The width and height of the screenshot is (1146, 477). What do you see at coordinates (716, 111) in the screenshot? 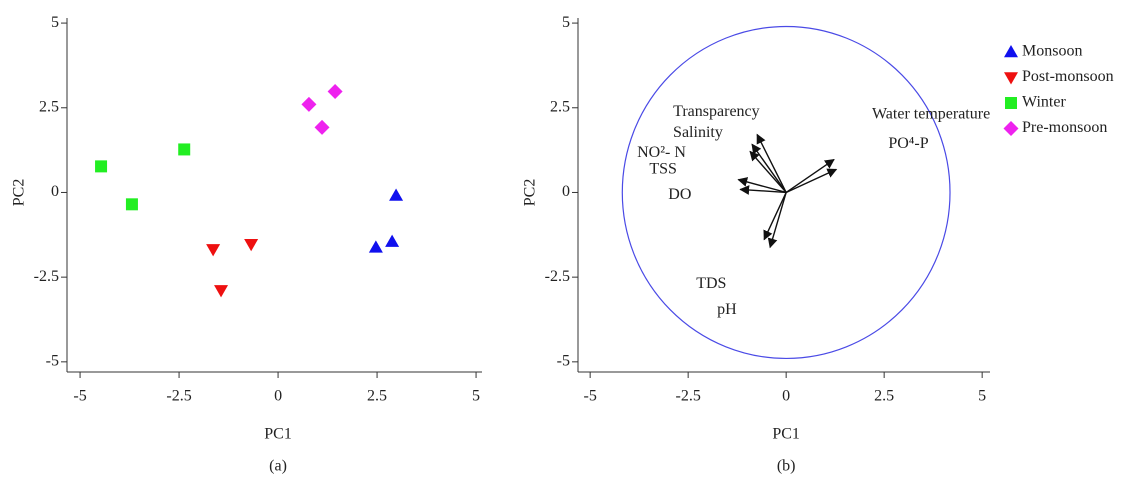
I see `loading-label: Transparency` at bounding box center [716, 111].